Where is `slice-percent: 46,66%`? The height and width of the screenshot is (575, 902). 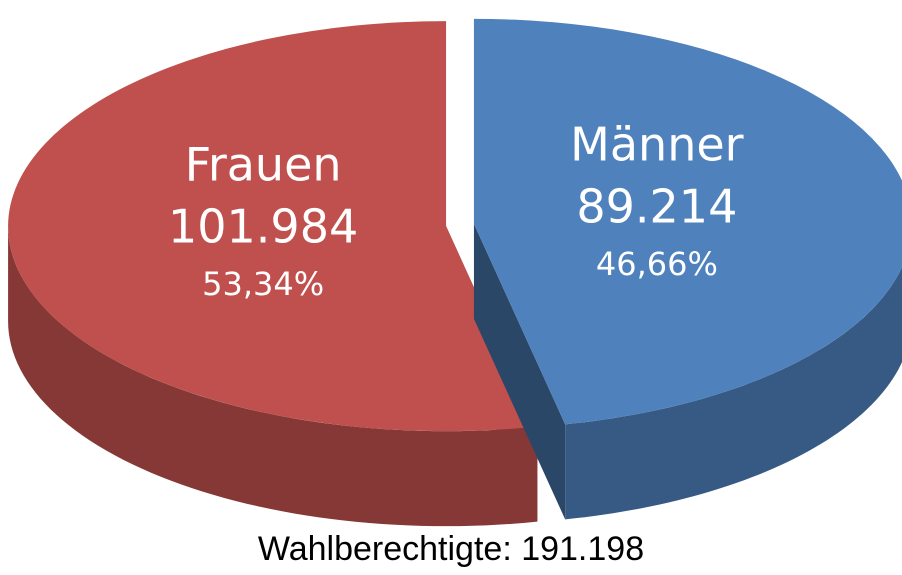
slice-percent: 46,66% is located at coordinates (657, 264).